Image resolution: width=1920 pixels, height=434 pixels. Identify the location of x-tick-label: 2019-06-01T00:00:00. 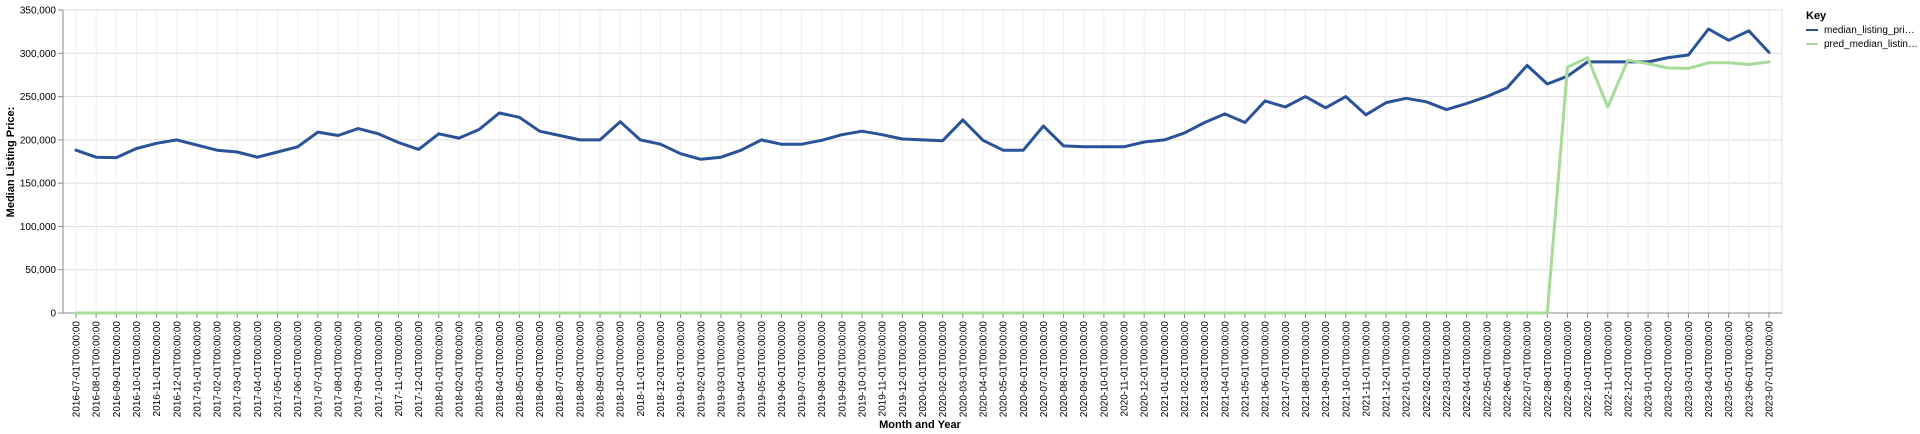
(782, 369).